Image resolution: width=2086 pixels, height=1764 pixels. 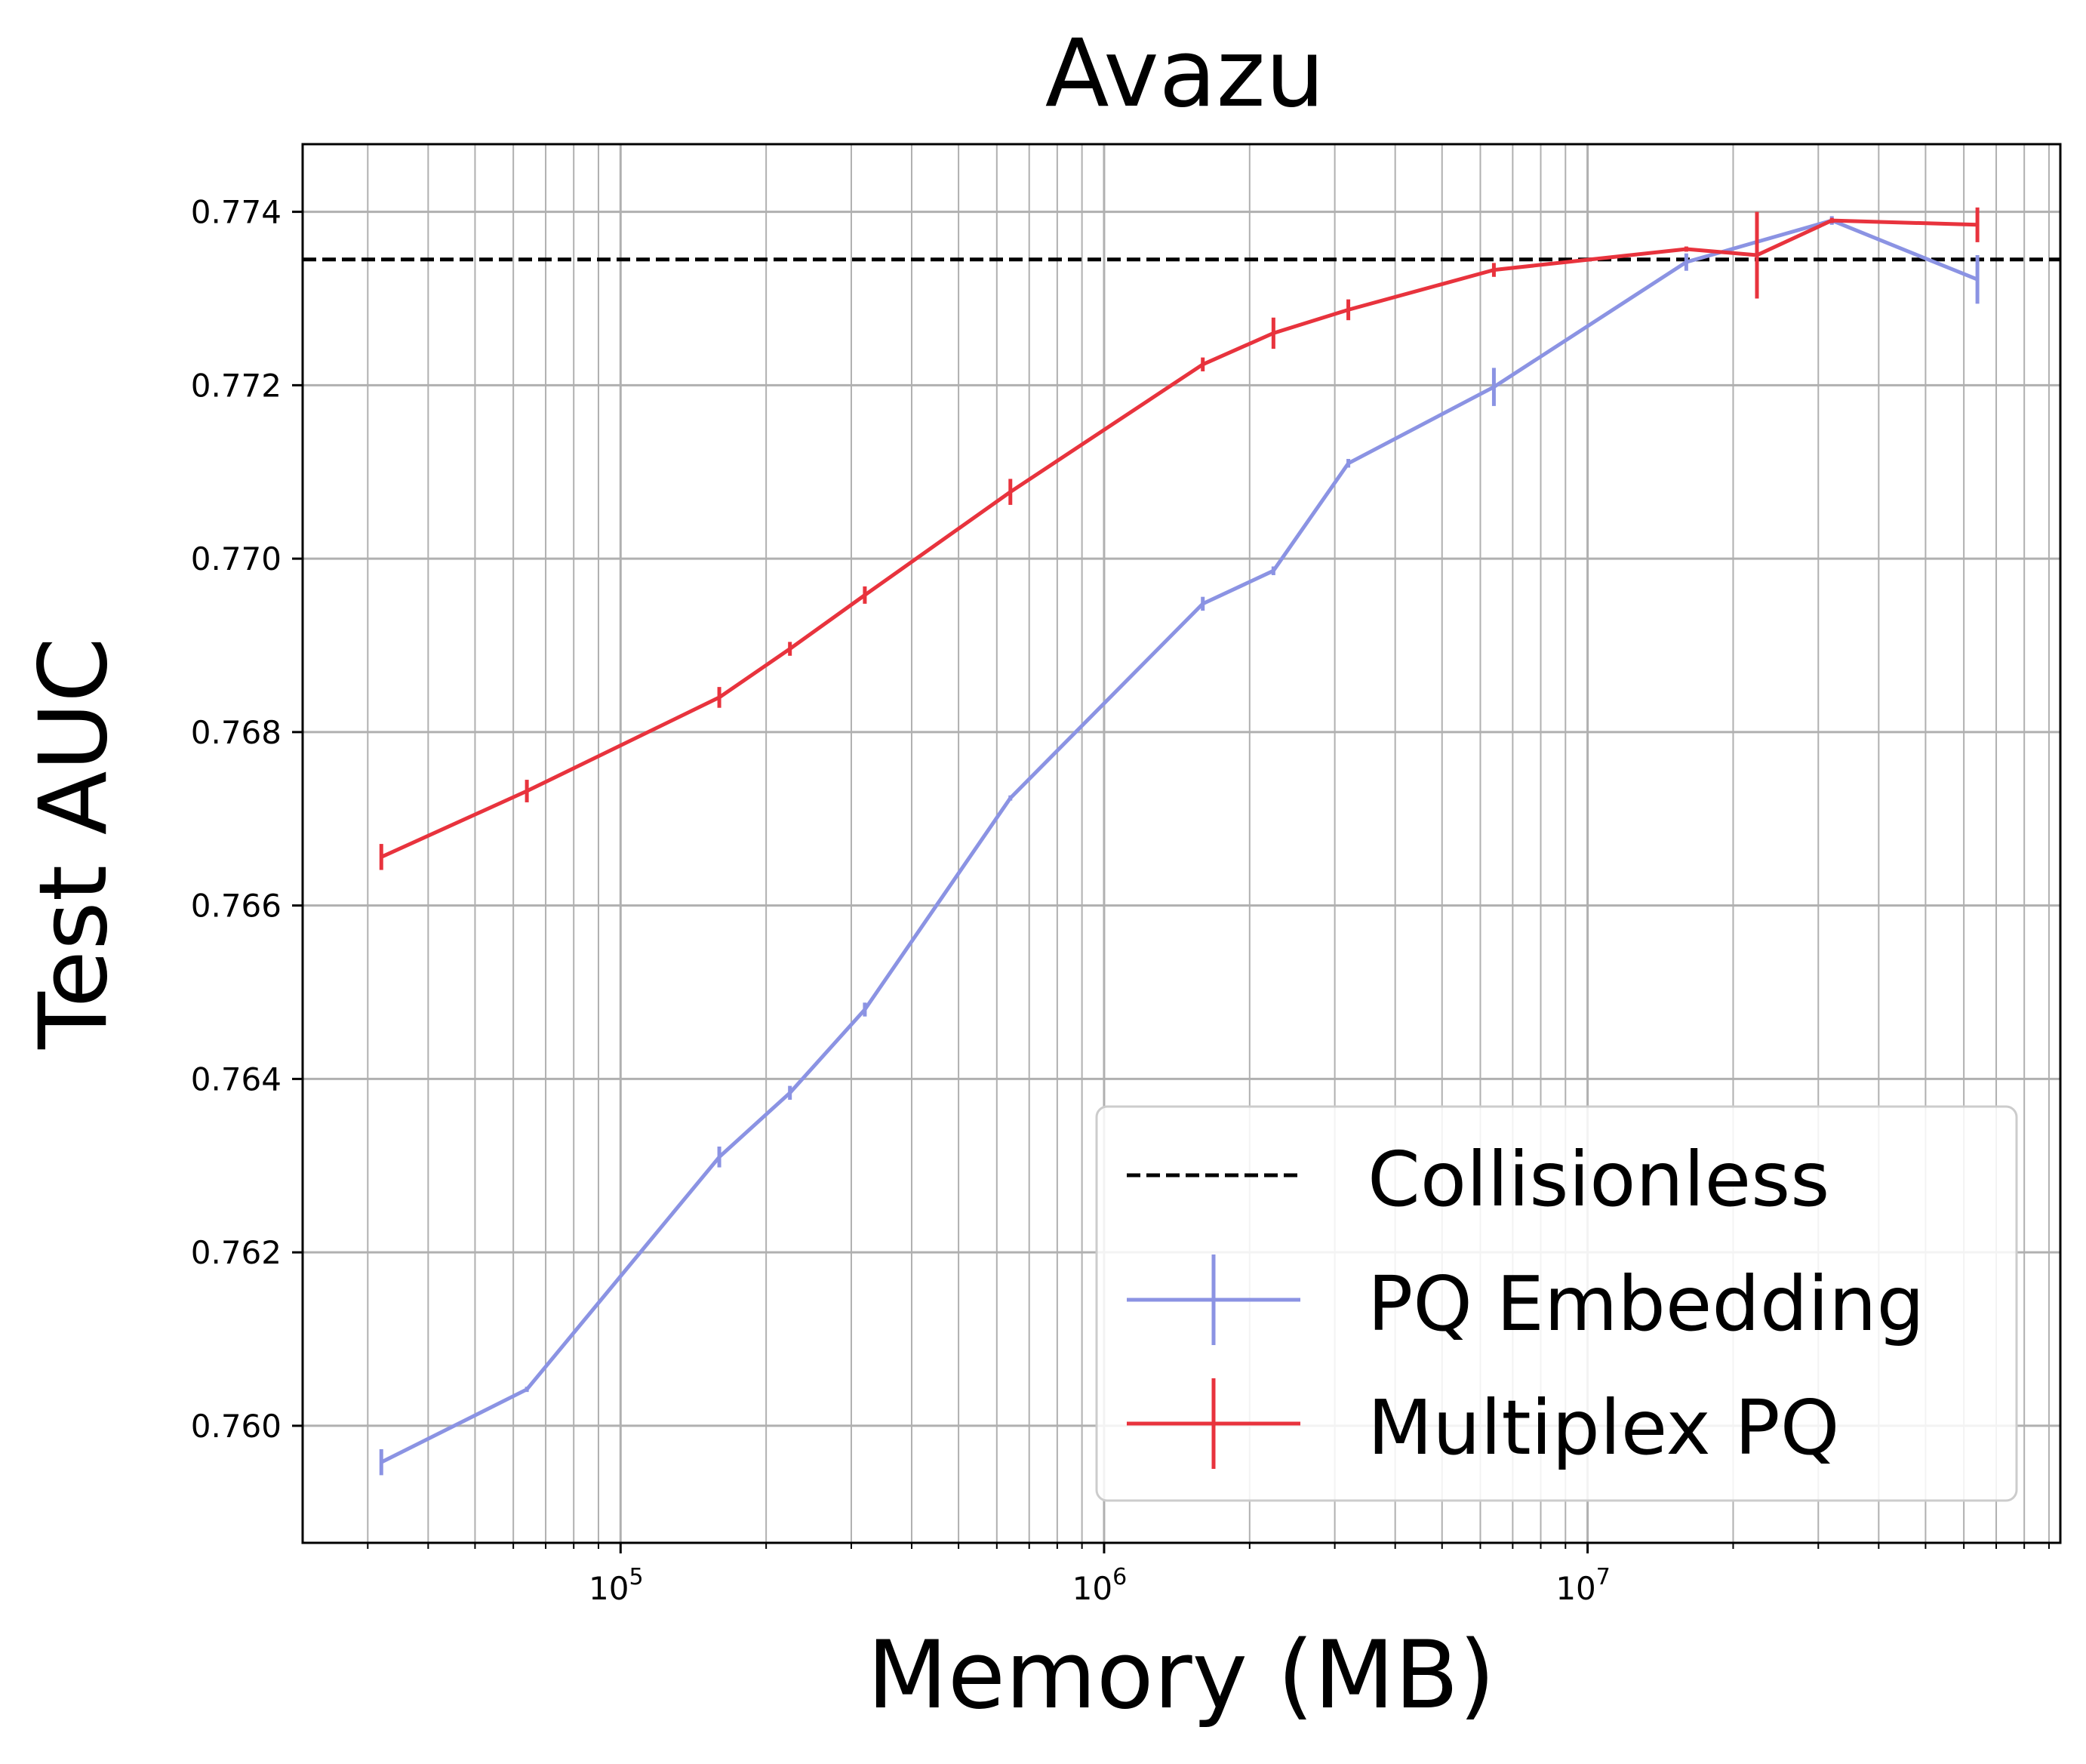 I want to click on y-tick-label: 0.766, so click(x=237, y=907).